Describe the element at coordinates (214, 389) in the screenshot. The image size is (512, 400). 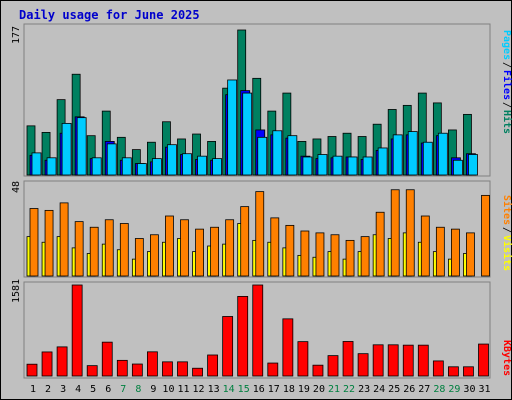
I see `x-tick-day-13: 13` at that location.